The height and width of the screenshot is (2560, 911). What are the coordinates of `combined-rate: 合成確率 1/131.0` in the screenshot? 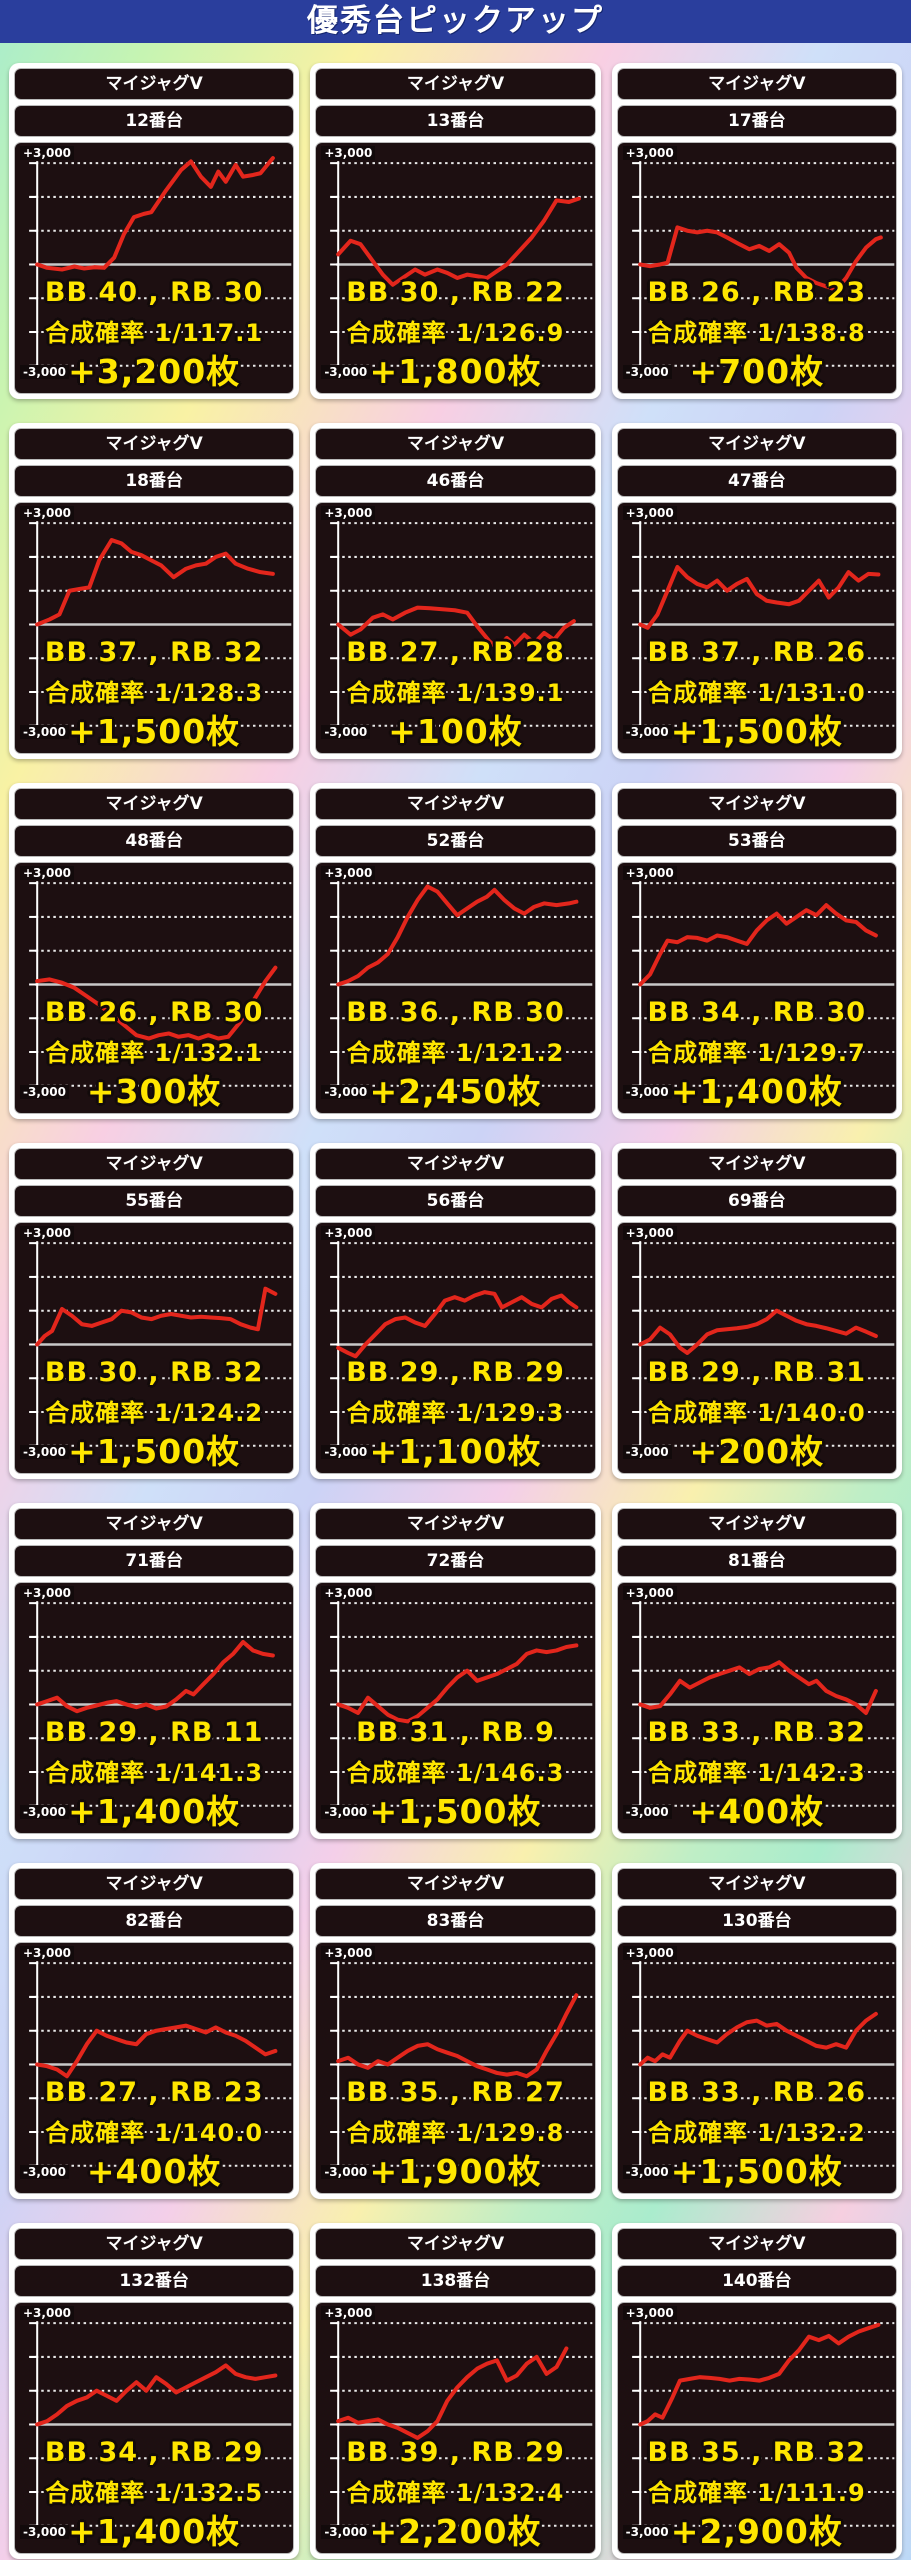 It's located at (756, 693).